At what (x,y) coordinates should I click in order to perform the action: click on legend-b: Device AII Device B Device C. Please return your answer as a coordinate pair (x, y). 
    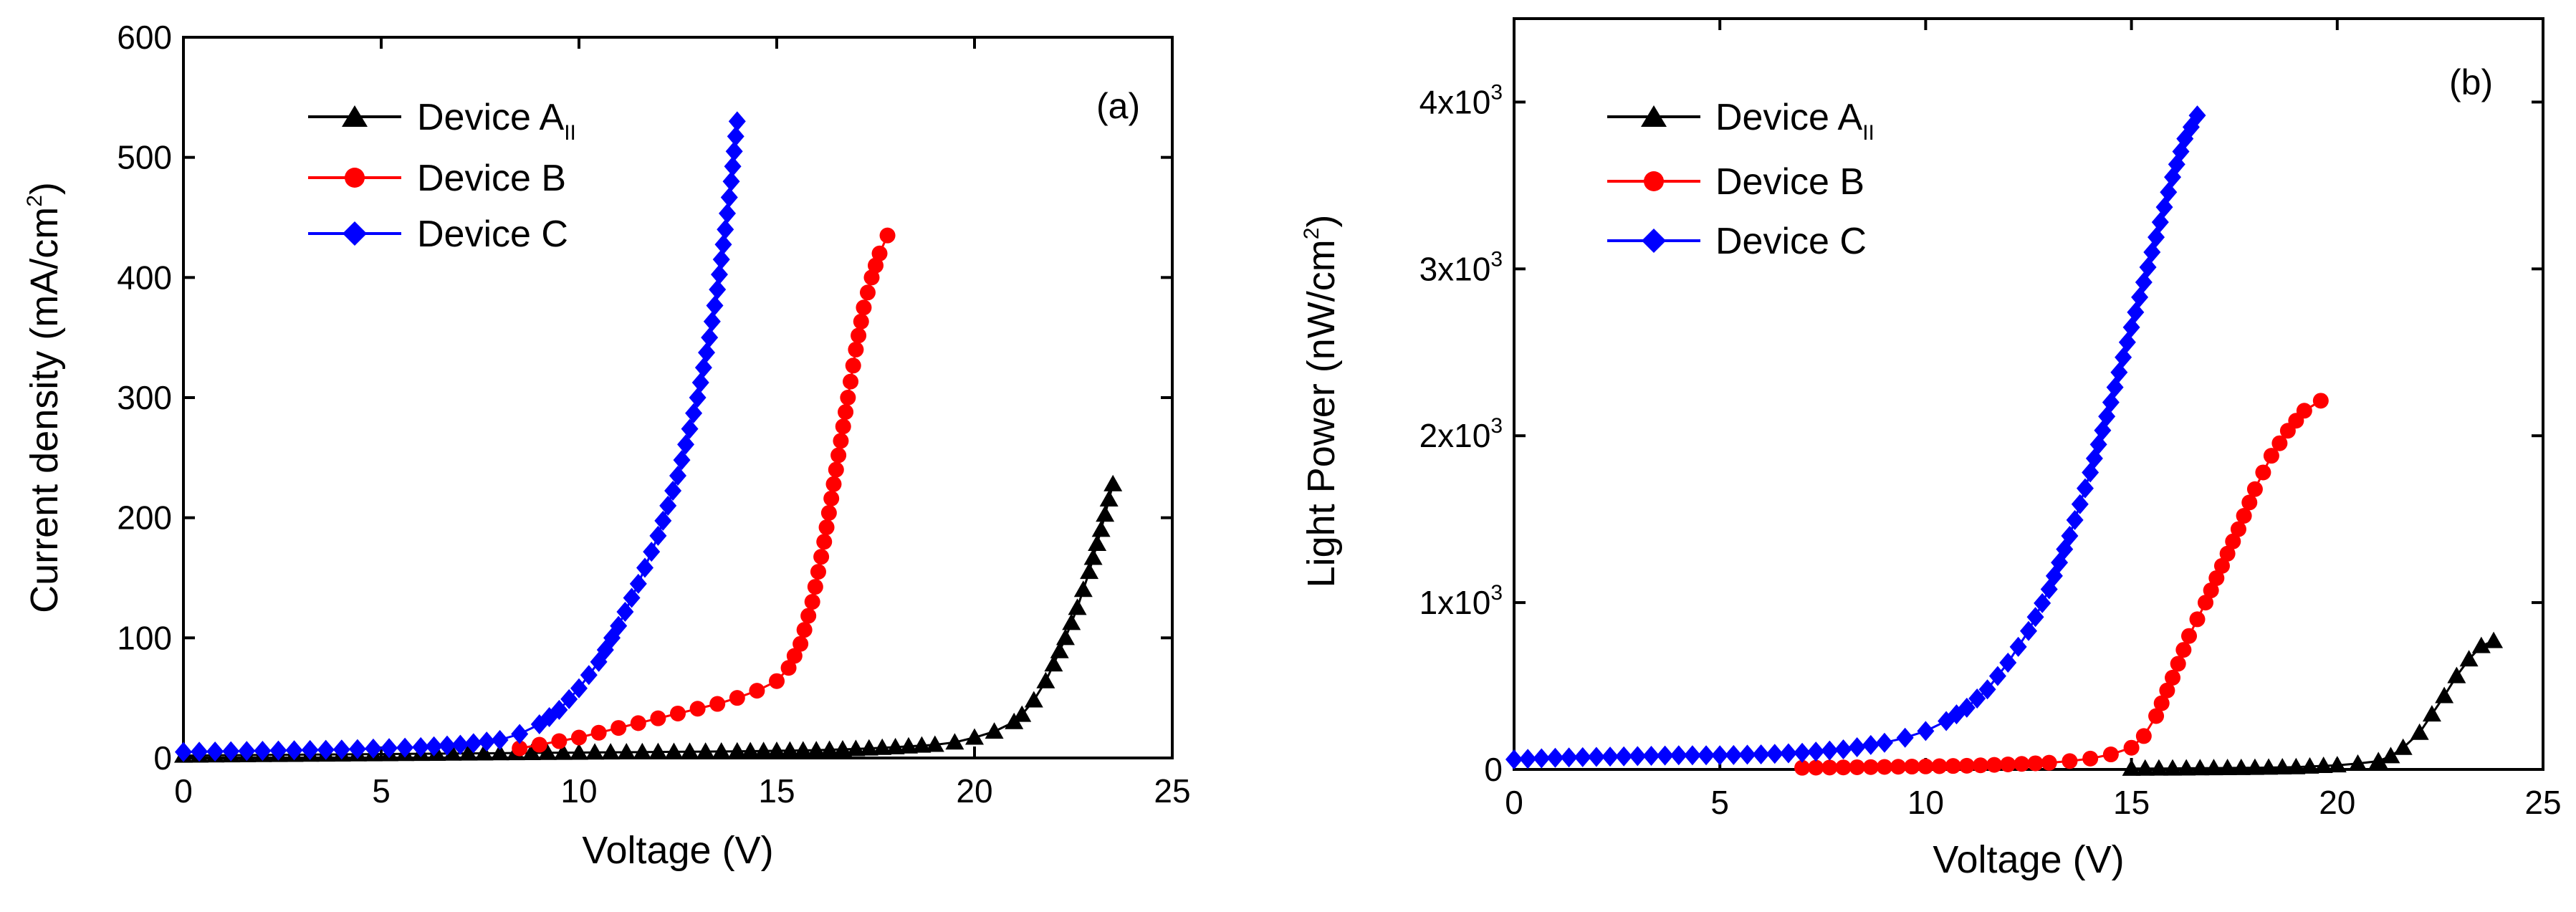
    Looking at the image, I should click on (1740, 179).